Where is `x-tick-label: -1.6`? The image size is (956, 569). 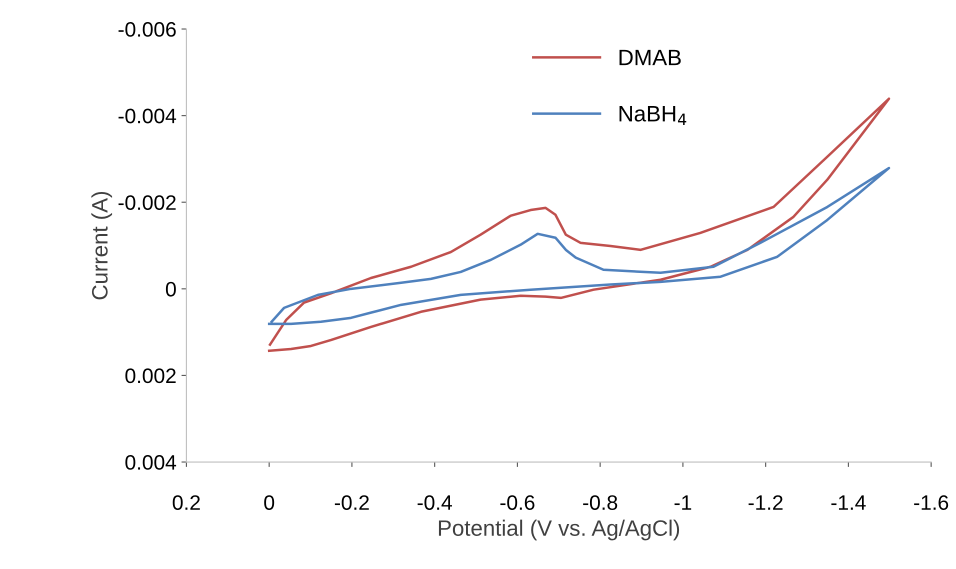 x-tick-label: -1.6 is located at coordinates (931, 502).